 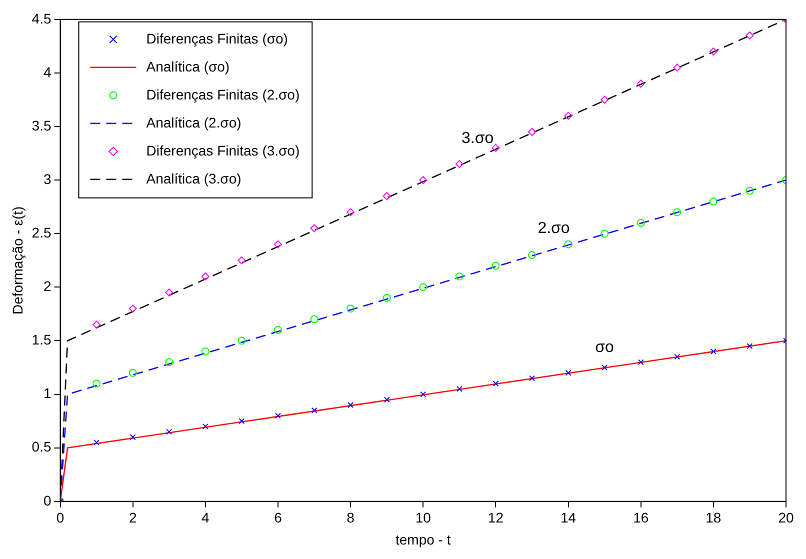 I want to click on y-tick-label: 2.5, so click(x=42, y=232).